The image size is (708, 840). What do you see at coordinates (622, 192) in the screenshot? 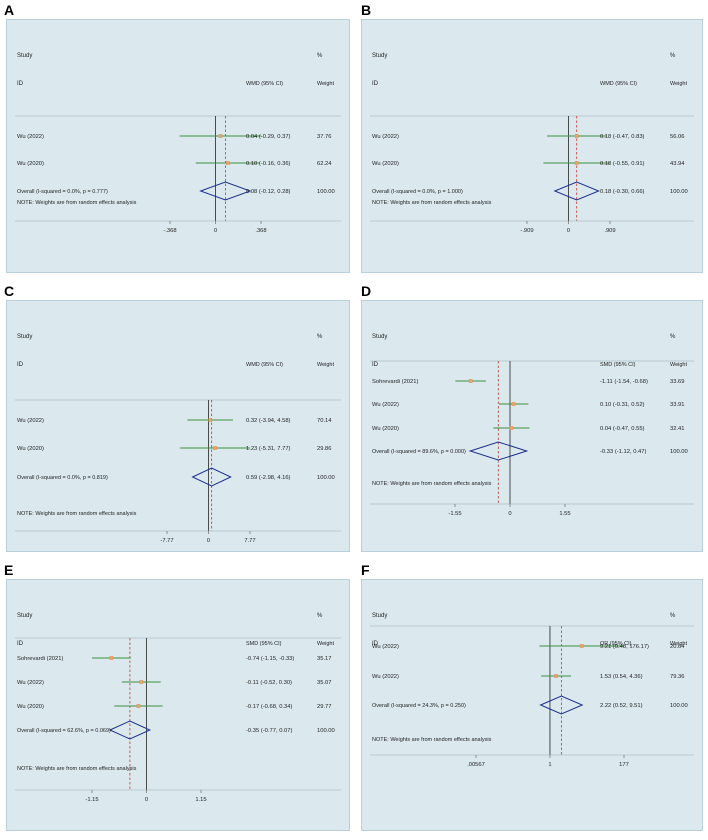
I see `overall-ci-text: 0.18 (-0.30, 0.66)` at bounding box center [622, 192].